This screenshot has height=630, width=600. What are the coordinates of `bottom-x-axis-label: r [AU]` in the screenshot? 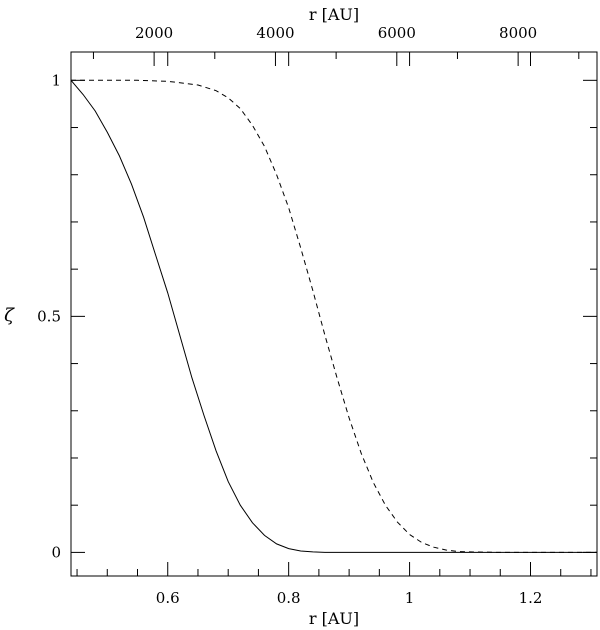 It's located at (334, 618).